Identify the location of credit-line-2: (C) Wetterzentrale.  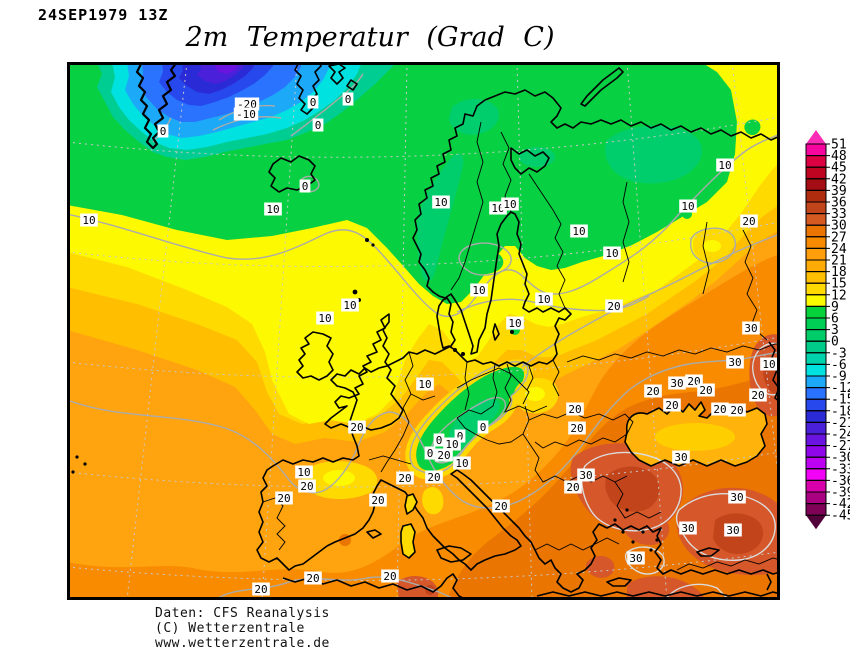
(230, 628).